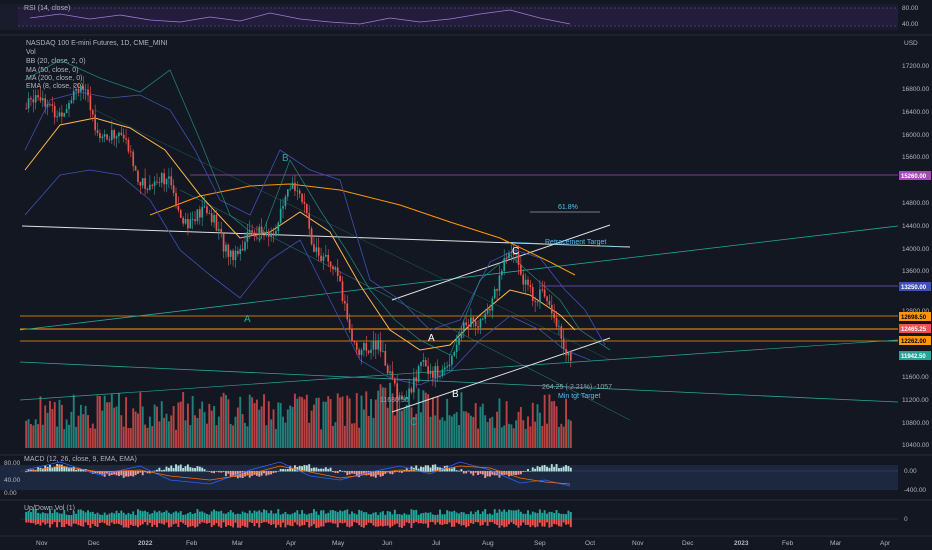 This screenshot has height=550, width=932. What do you see at coordinates (741, 543) in the screenshot?
I see `time-tick-label: 2023` at bounding box center [741, 543].